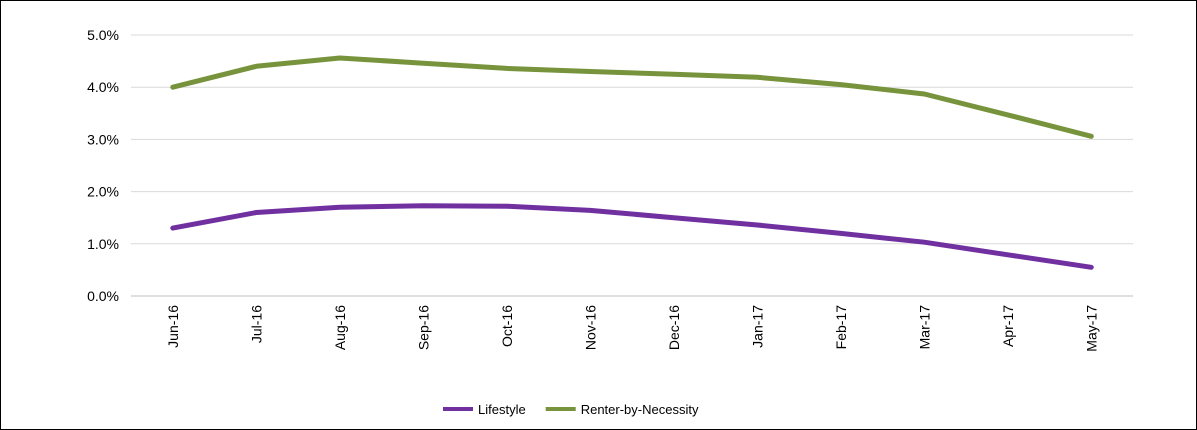 The height and width of the screenshot is (430, 1197). Describe the element at coordinates (103, 165) in the screenshot. I see `y-axis-ticks: 0.0% 1.0% 2.0% 3.0% 4.0% 5.0%` at that location.